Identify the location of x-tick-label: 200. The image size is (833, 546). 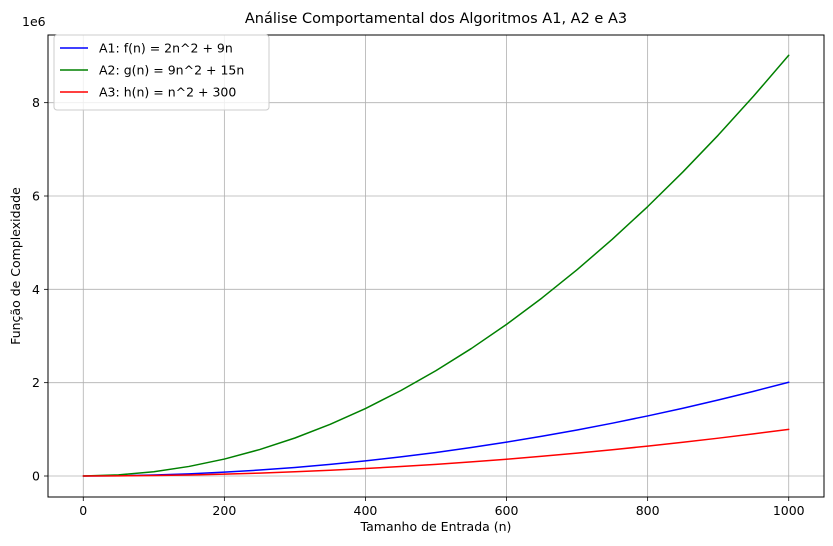
(224, 510).